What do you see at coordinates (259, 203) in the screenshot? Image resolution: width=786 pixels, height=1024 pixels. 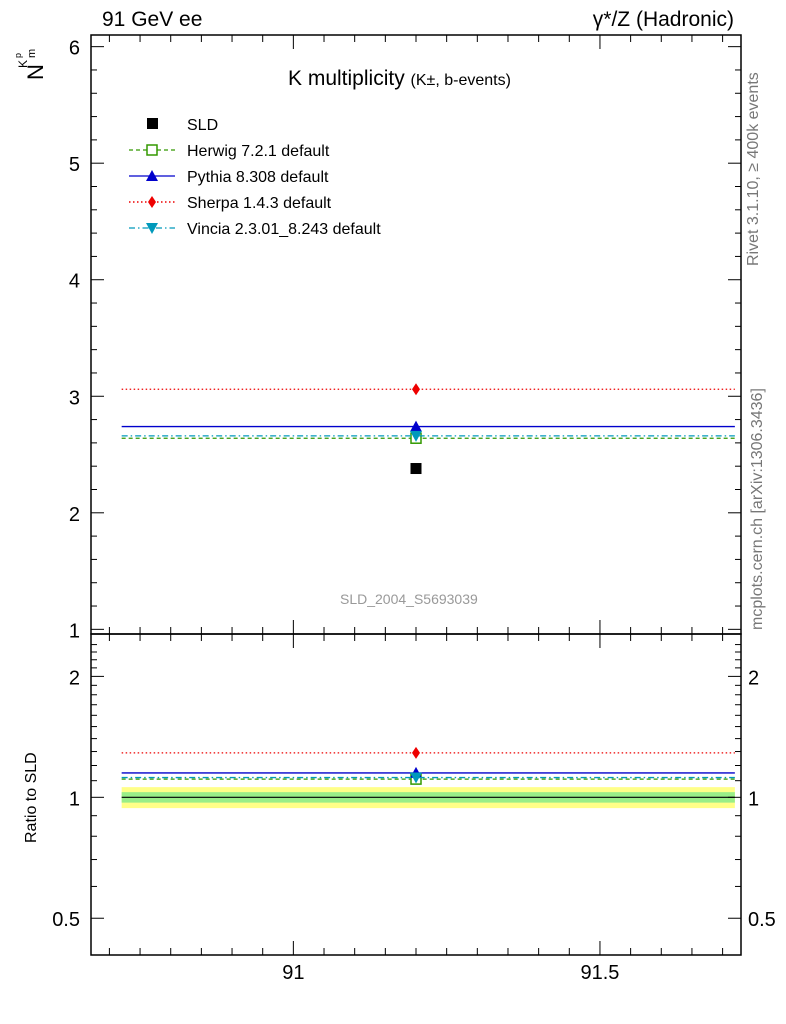 I see `legend-sherpa: Sherpa 1.4.3 default` at bounding box center [259, 203].